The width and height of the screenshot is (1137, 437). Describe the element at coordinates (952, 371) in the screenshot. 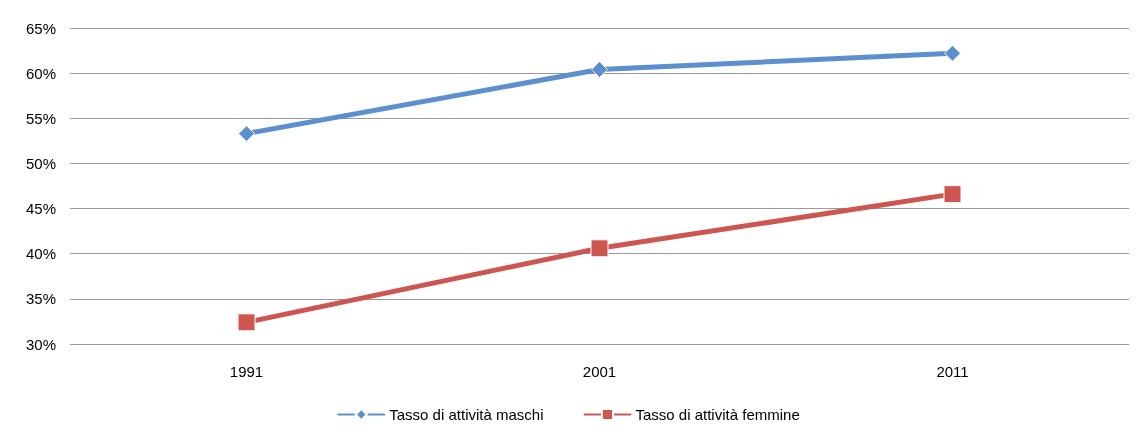

I see `x-tick-label: 2011` at that location.